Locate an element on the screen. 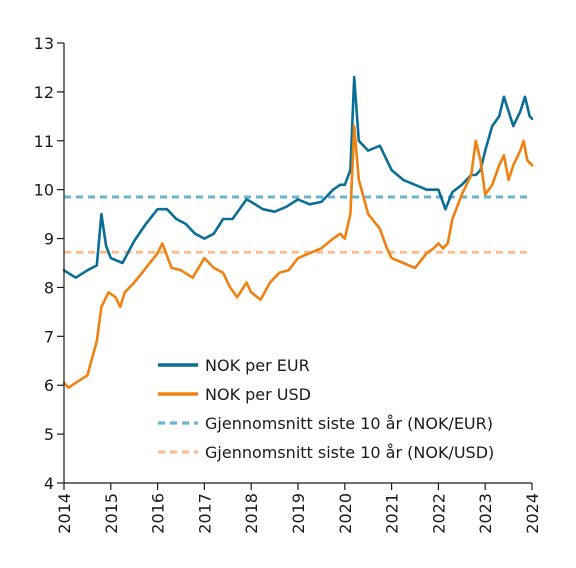 This screenshot has height=568, width=576. y-tick-label: 5 is located at coordinates (49, 434).